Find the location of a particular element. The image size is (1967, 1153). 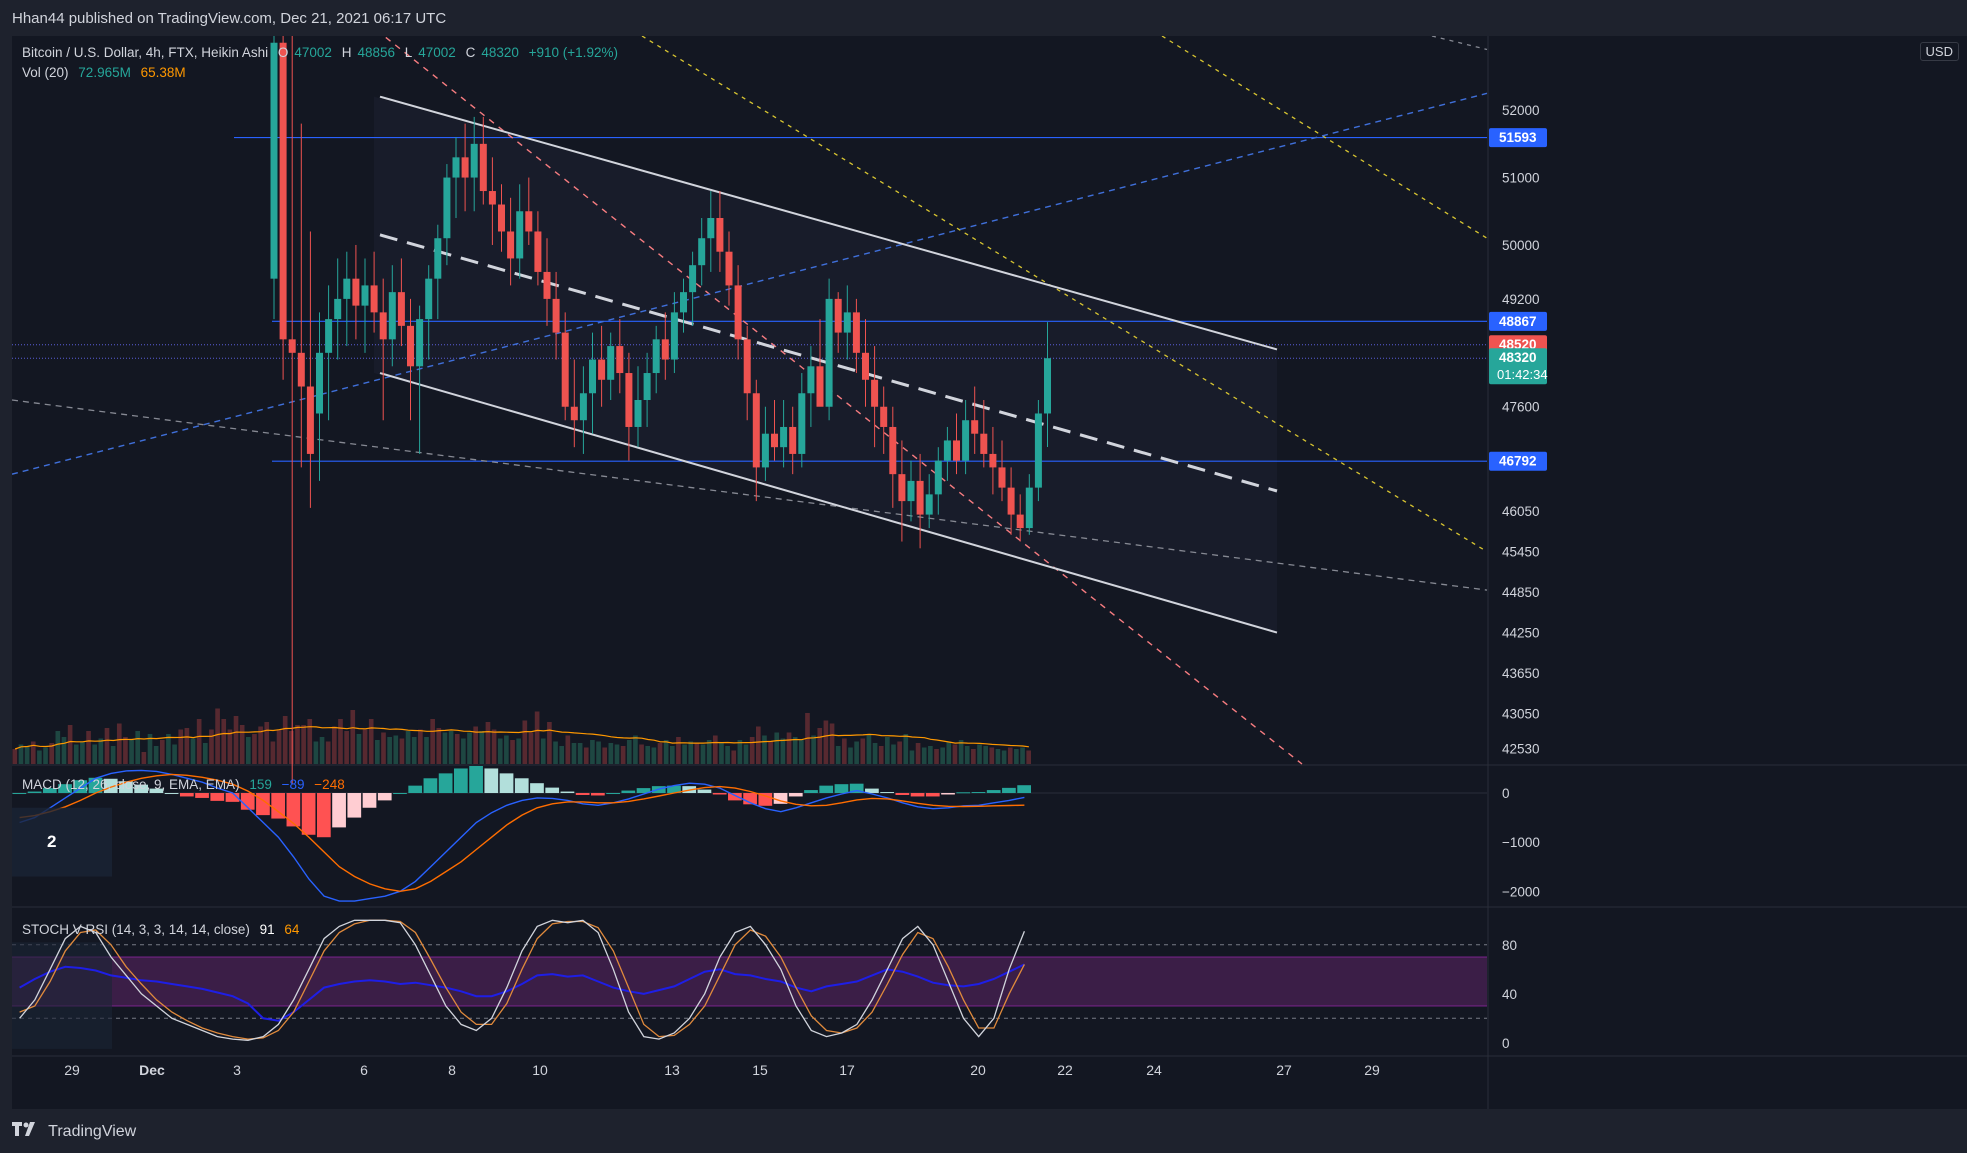

price-label-text: 46792 is located at coordinates (1518, 461).